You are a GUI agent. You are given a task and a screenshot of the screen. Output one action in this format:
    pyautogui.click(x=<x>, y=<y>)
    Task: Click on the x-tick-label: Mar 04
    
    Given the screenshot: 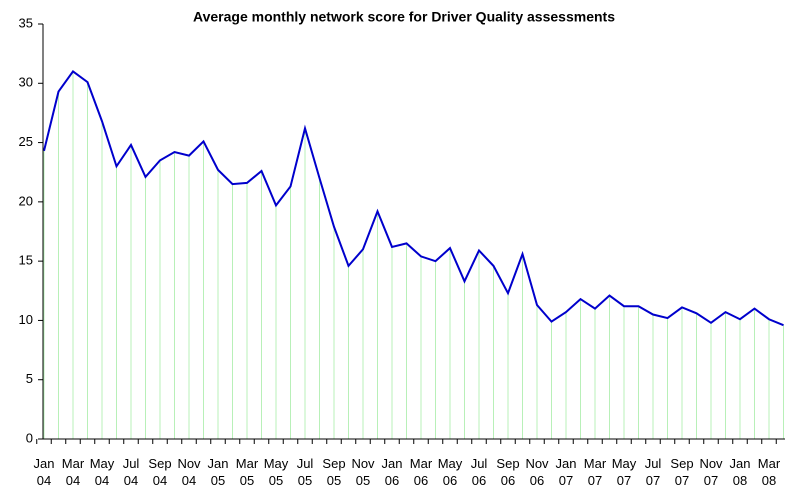 What is the action you would take?
    pyautogui.click(x=73, y=472)
    